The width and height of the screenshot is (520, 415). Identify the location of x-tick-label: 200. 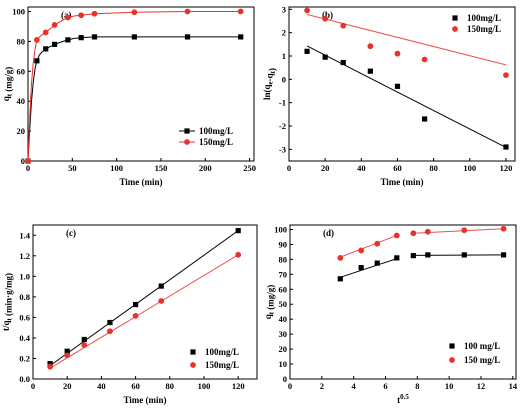
(205, 168).